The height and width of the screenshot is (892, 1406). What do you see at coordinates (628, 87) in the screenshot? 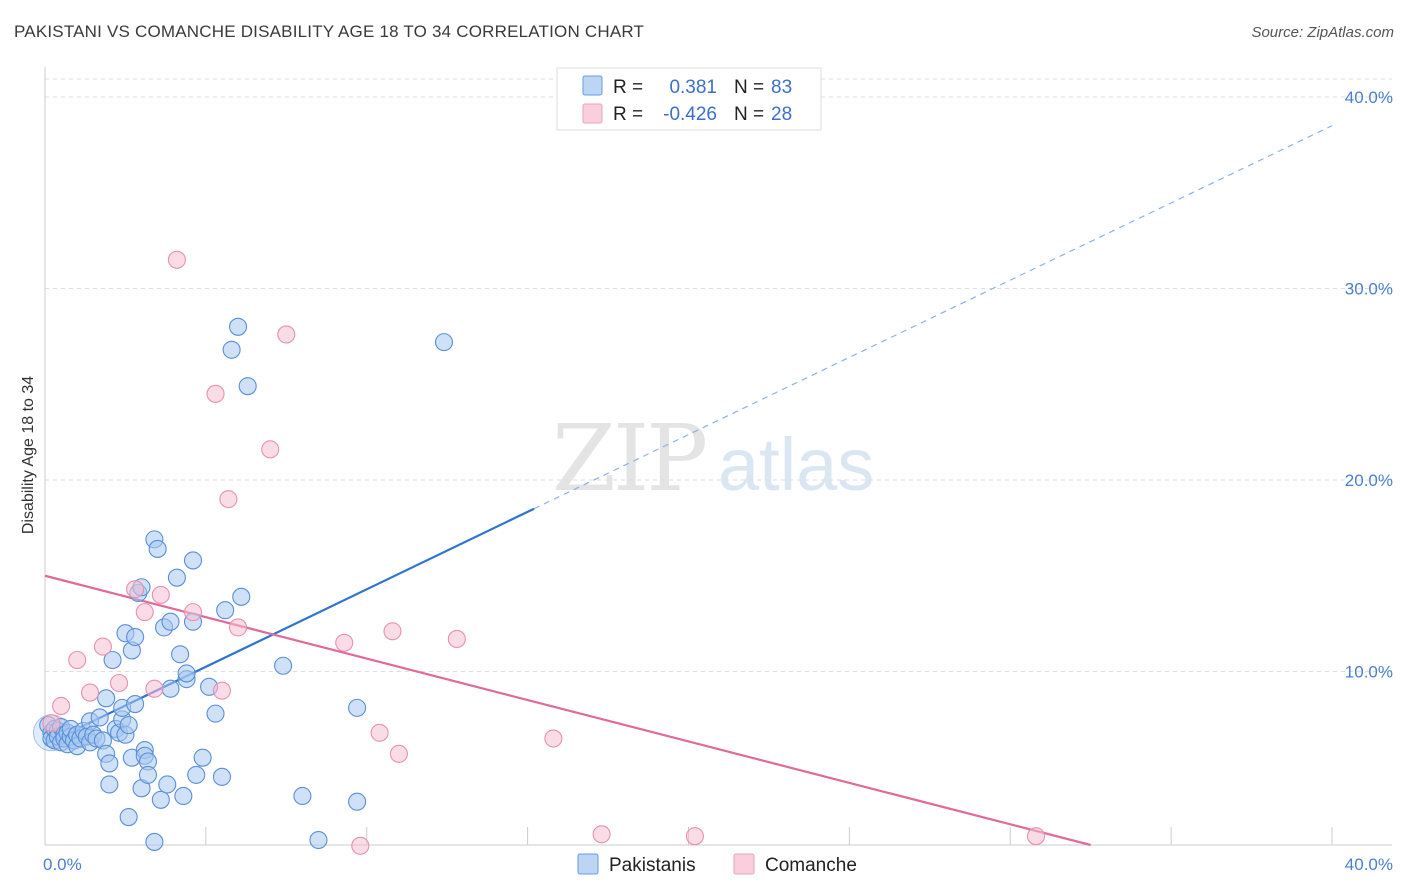
I see `legend-r-label-1: R =` at bounding box center [628, 87].